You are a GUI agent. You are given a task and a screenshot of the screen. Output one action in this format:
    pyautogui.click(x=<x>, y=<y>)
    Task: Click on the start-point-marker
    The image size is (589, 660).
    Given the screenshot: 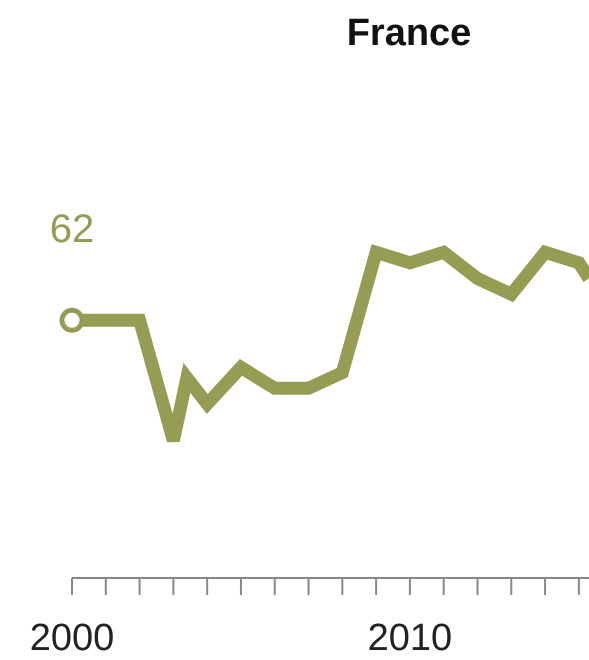 What is the action you would take?
    pyautogui.click(x=72, y=320)
    